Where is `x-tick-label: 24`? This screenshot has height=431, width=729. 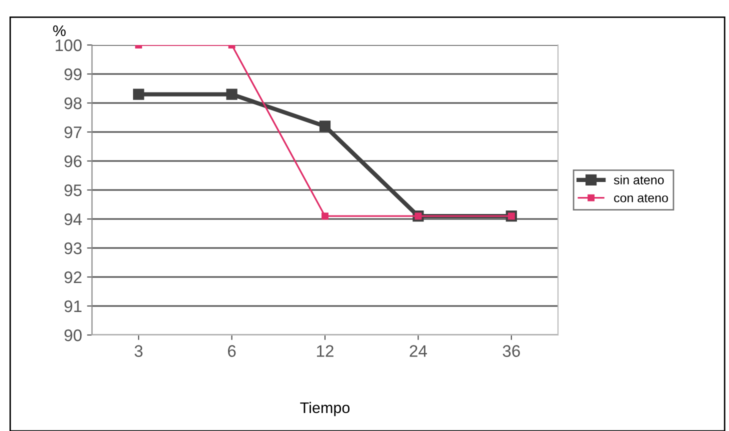 x-tick-label: 24 is located at coordinates (418, 351).